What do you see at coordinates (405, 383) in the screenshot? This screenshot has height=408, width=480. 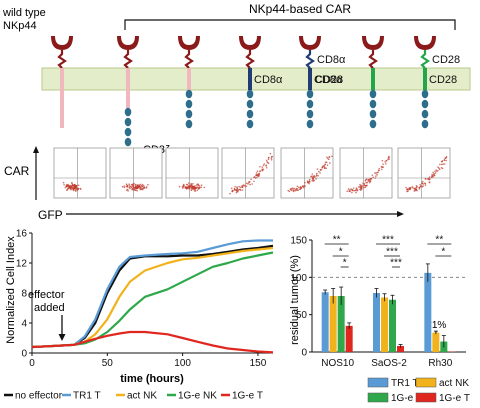 I see `residual-legend-label-0: TR1 T` at bounding box center [405, 383].